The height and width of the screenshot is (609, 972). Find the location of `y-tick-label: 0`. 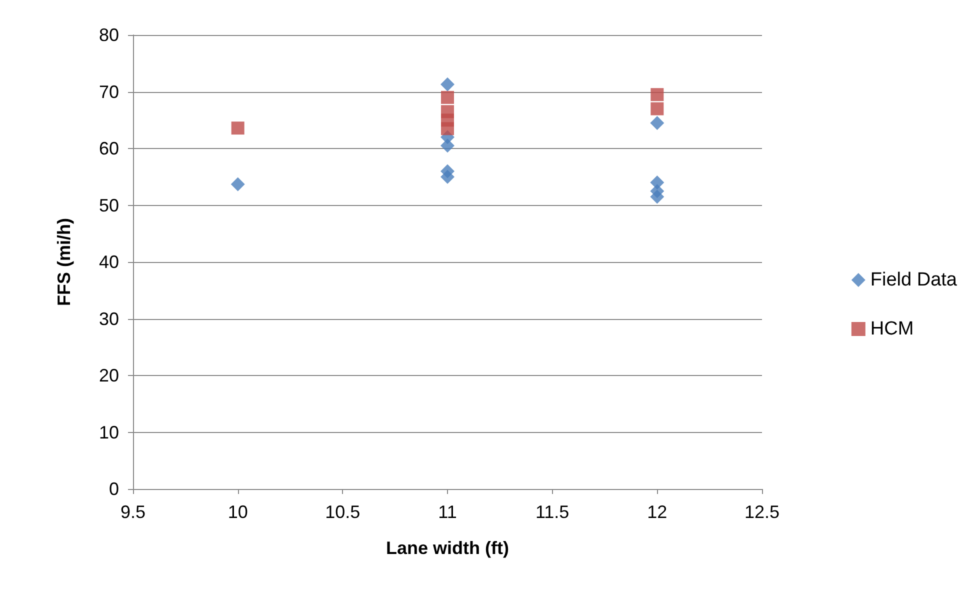

y-tick-label: 0 is located at coordinates (113, 489).